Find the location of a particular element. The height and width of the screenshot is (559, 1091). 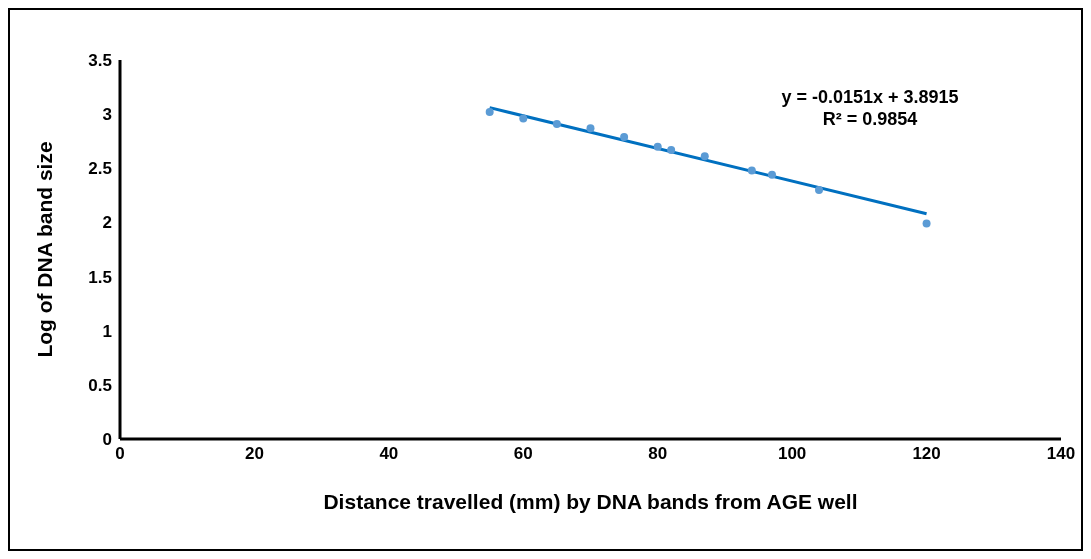

x-tick-label: 120 is located at coordinates (926, 454).